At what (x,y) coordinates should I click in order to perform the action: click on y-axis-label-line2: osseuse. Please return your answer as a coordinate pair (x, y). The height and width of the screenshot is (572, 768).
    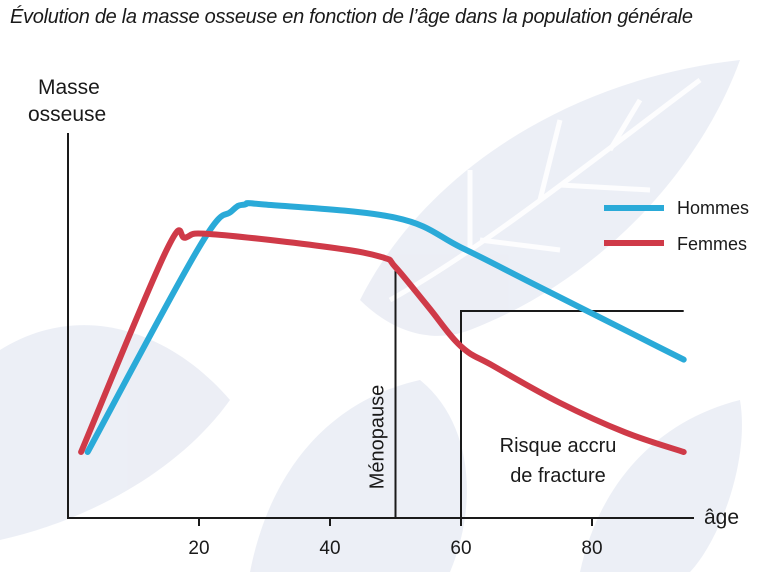
    Looking at the image, I should click on (67, 114).